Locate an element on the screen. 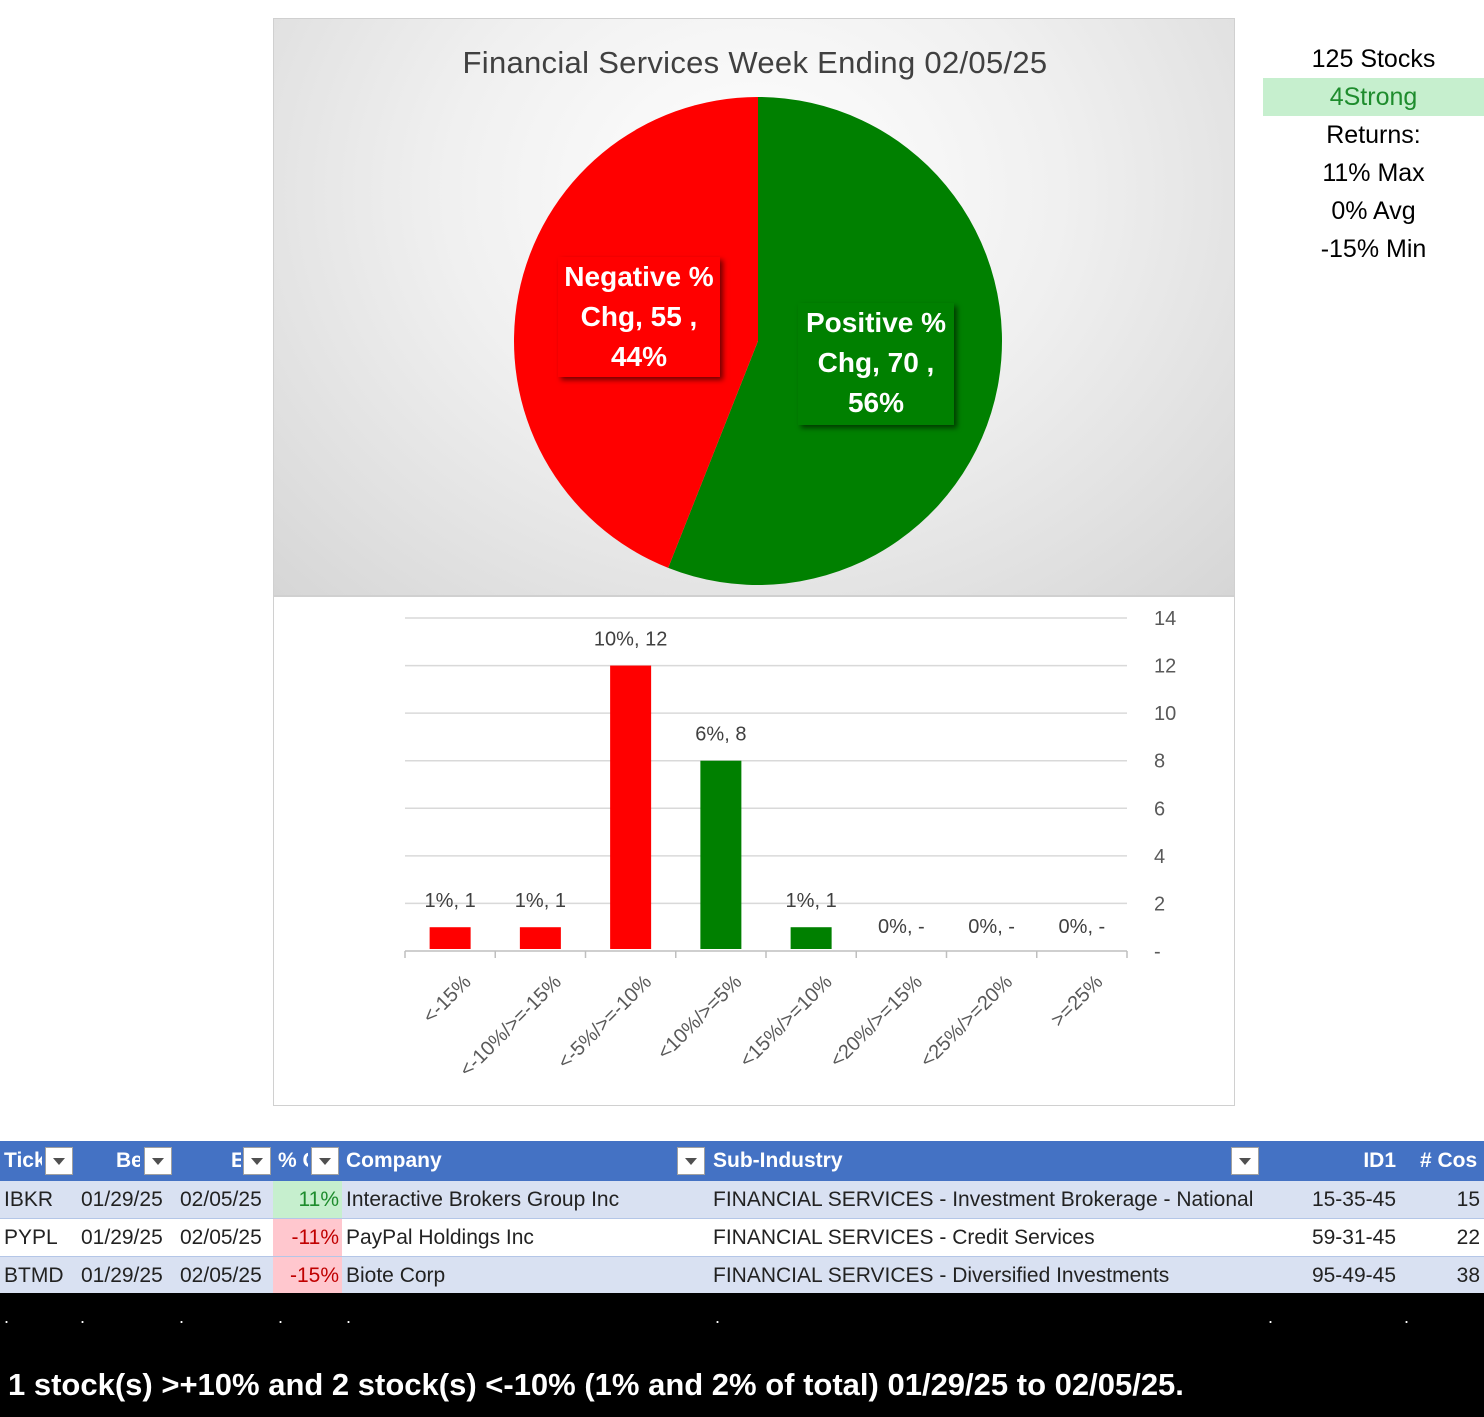  cell-company: PayPal Holdings Inc is located at coordinates (440, 1237).